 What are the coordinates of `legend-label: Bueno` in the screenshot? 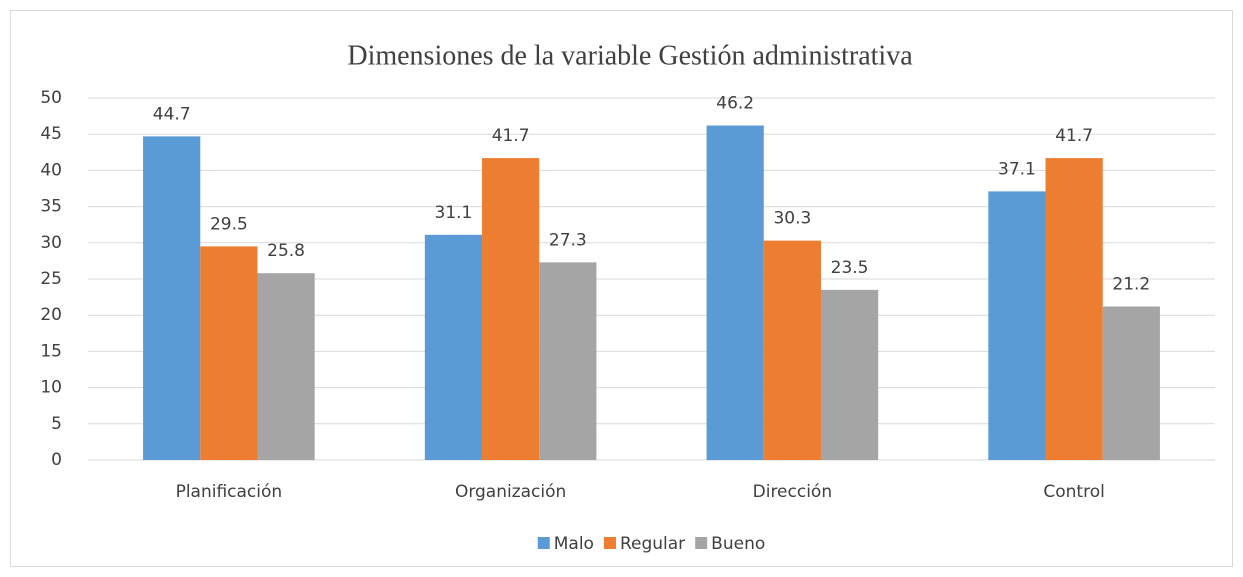 It's located at (738, 544).